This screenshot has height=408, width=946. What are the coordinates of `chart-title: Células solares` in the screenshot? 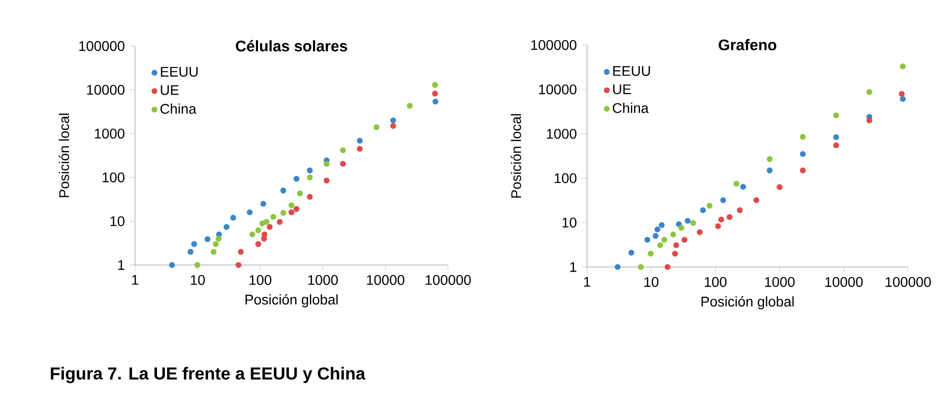 It's located at (292, 46).